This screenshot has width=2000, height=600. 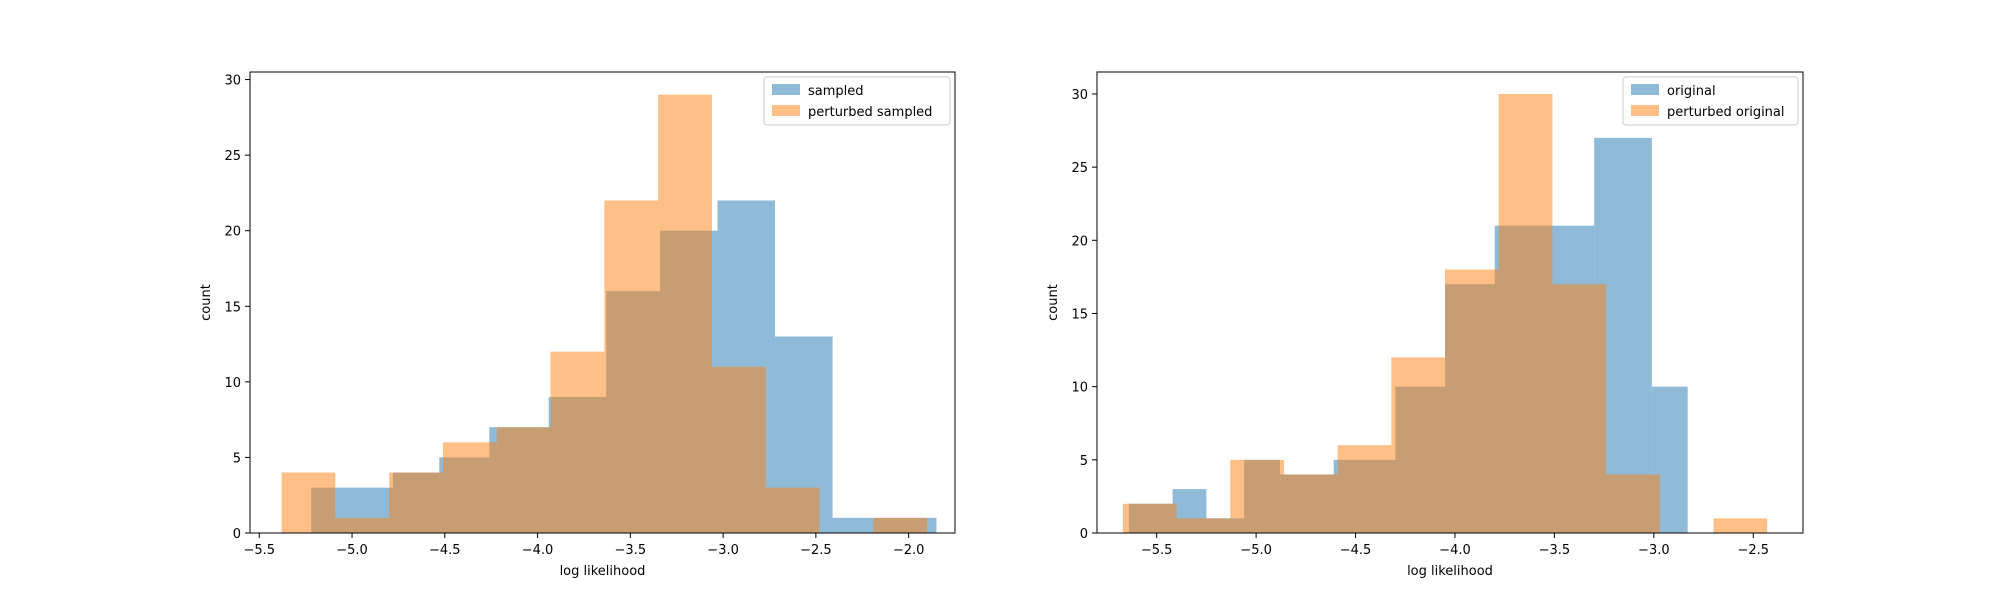 I want to click on legend: sampled perturbed sampled, so click(x=857, y=101).